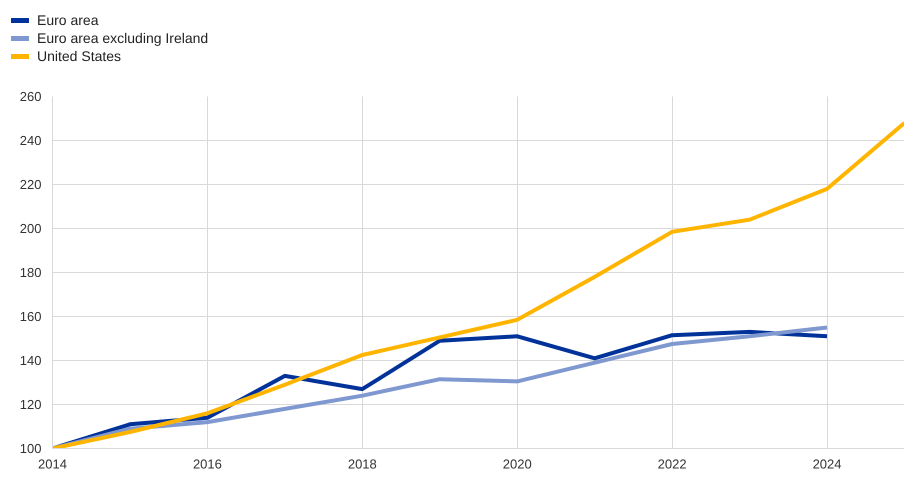  I want to click on legend-label: United States, so click(79, 56).